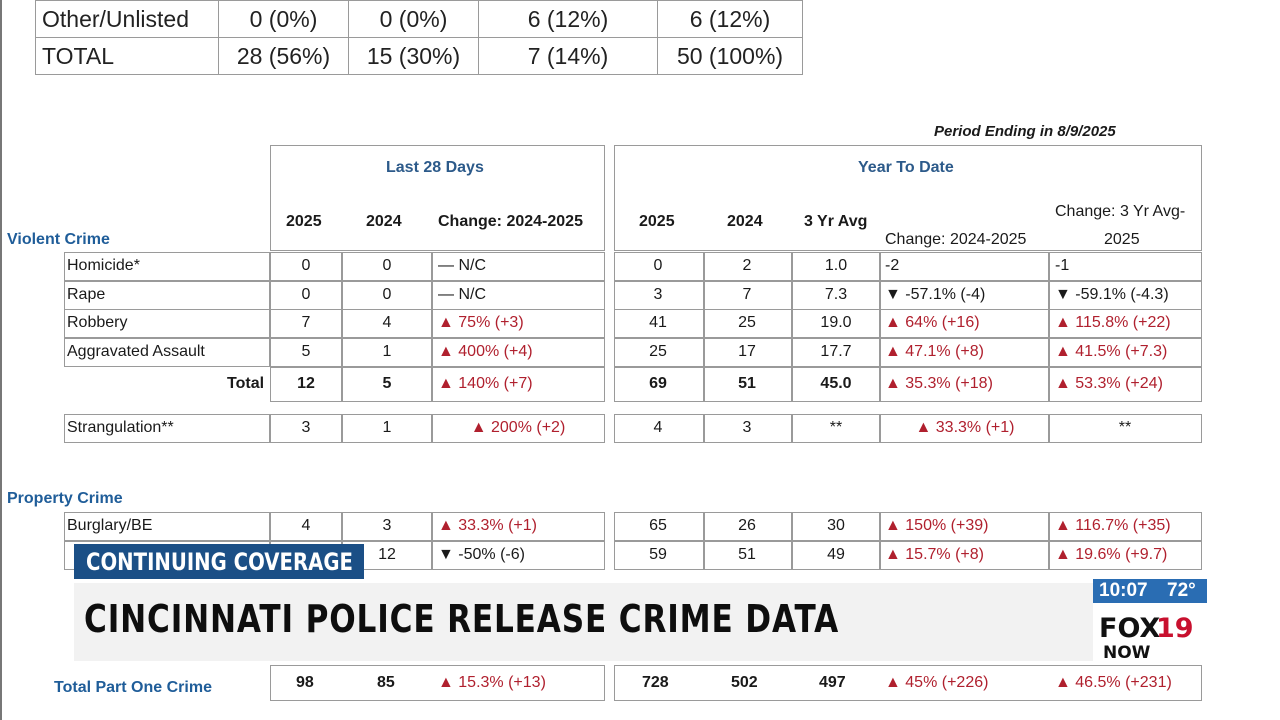  I want to click on left-border, so click(1, 360).